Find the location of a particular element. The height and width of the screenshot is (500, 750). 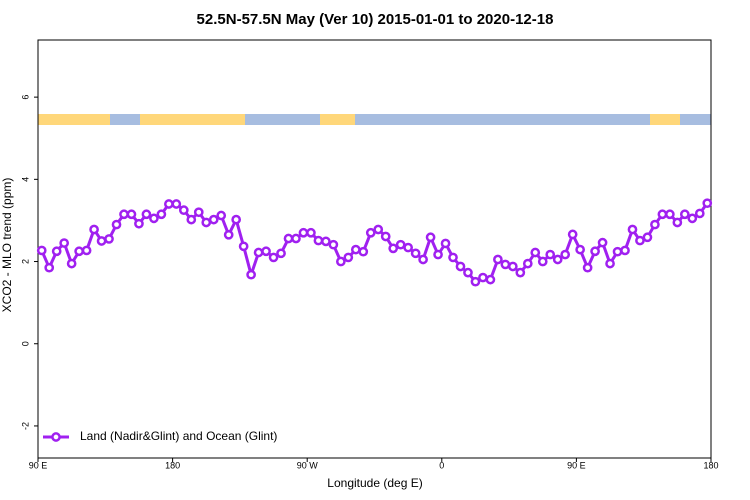

x-axis-label: Longitude (deg E) is located at coordinates (374, 483).